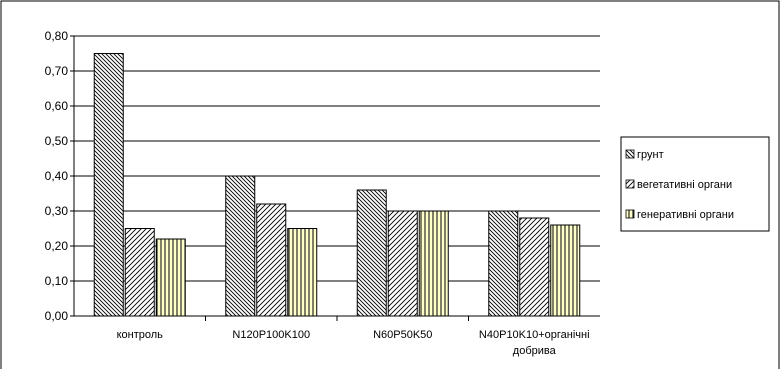 The image size is (781, 369). What do you see at coordinates (57, 176) in the screenshot?
I see `y-tick-label: 0,40` at bounding box center [57, 176].